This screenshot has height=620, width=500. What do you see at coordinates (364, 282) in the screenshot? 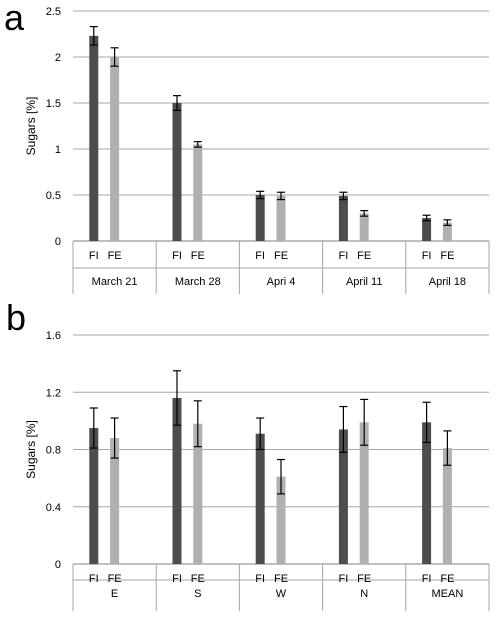
I see `group-label: April 11` at bounding box center [364, 282].